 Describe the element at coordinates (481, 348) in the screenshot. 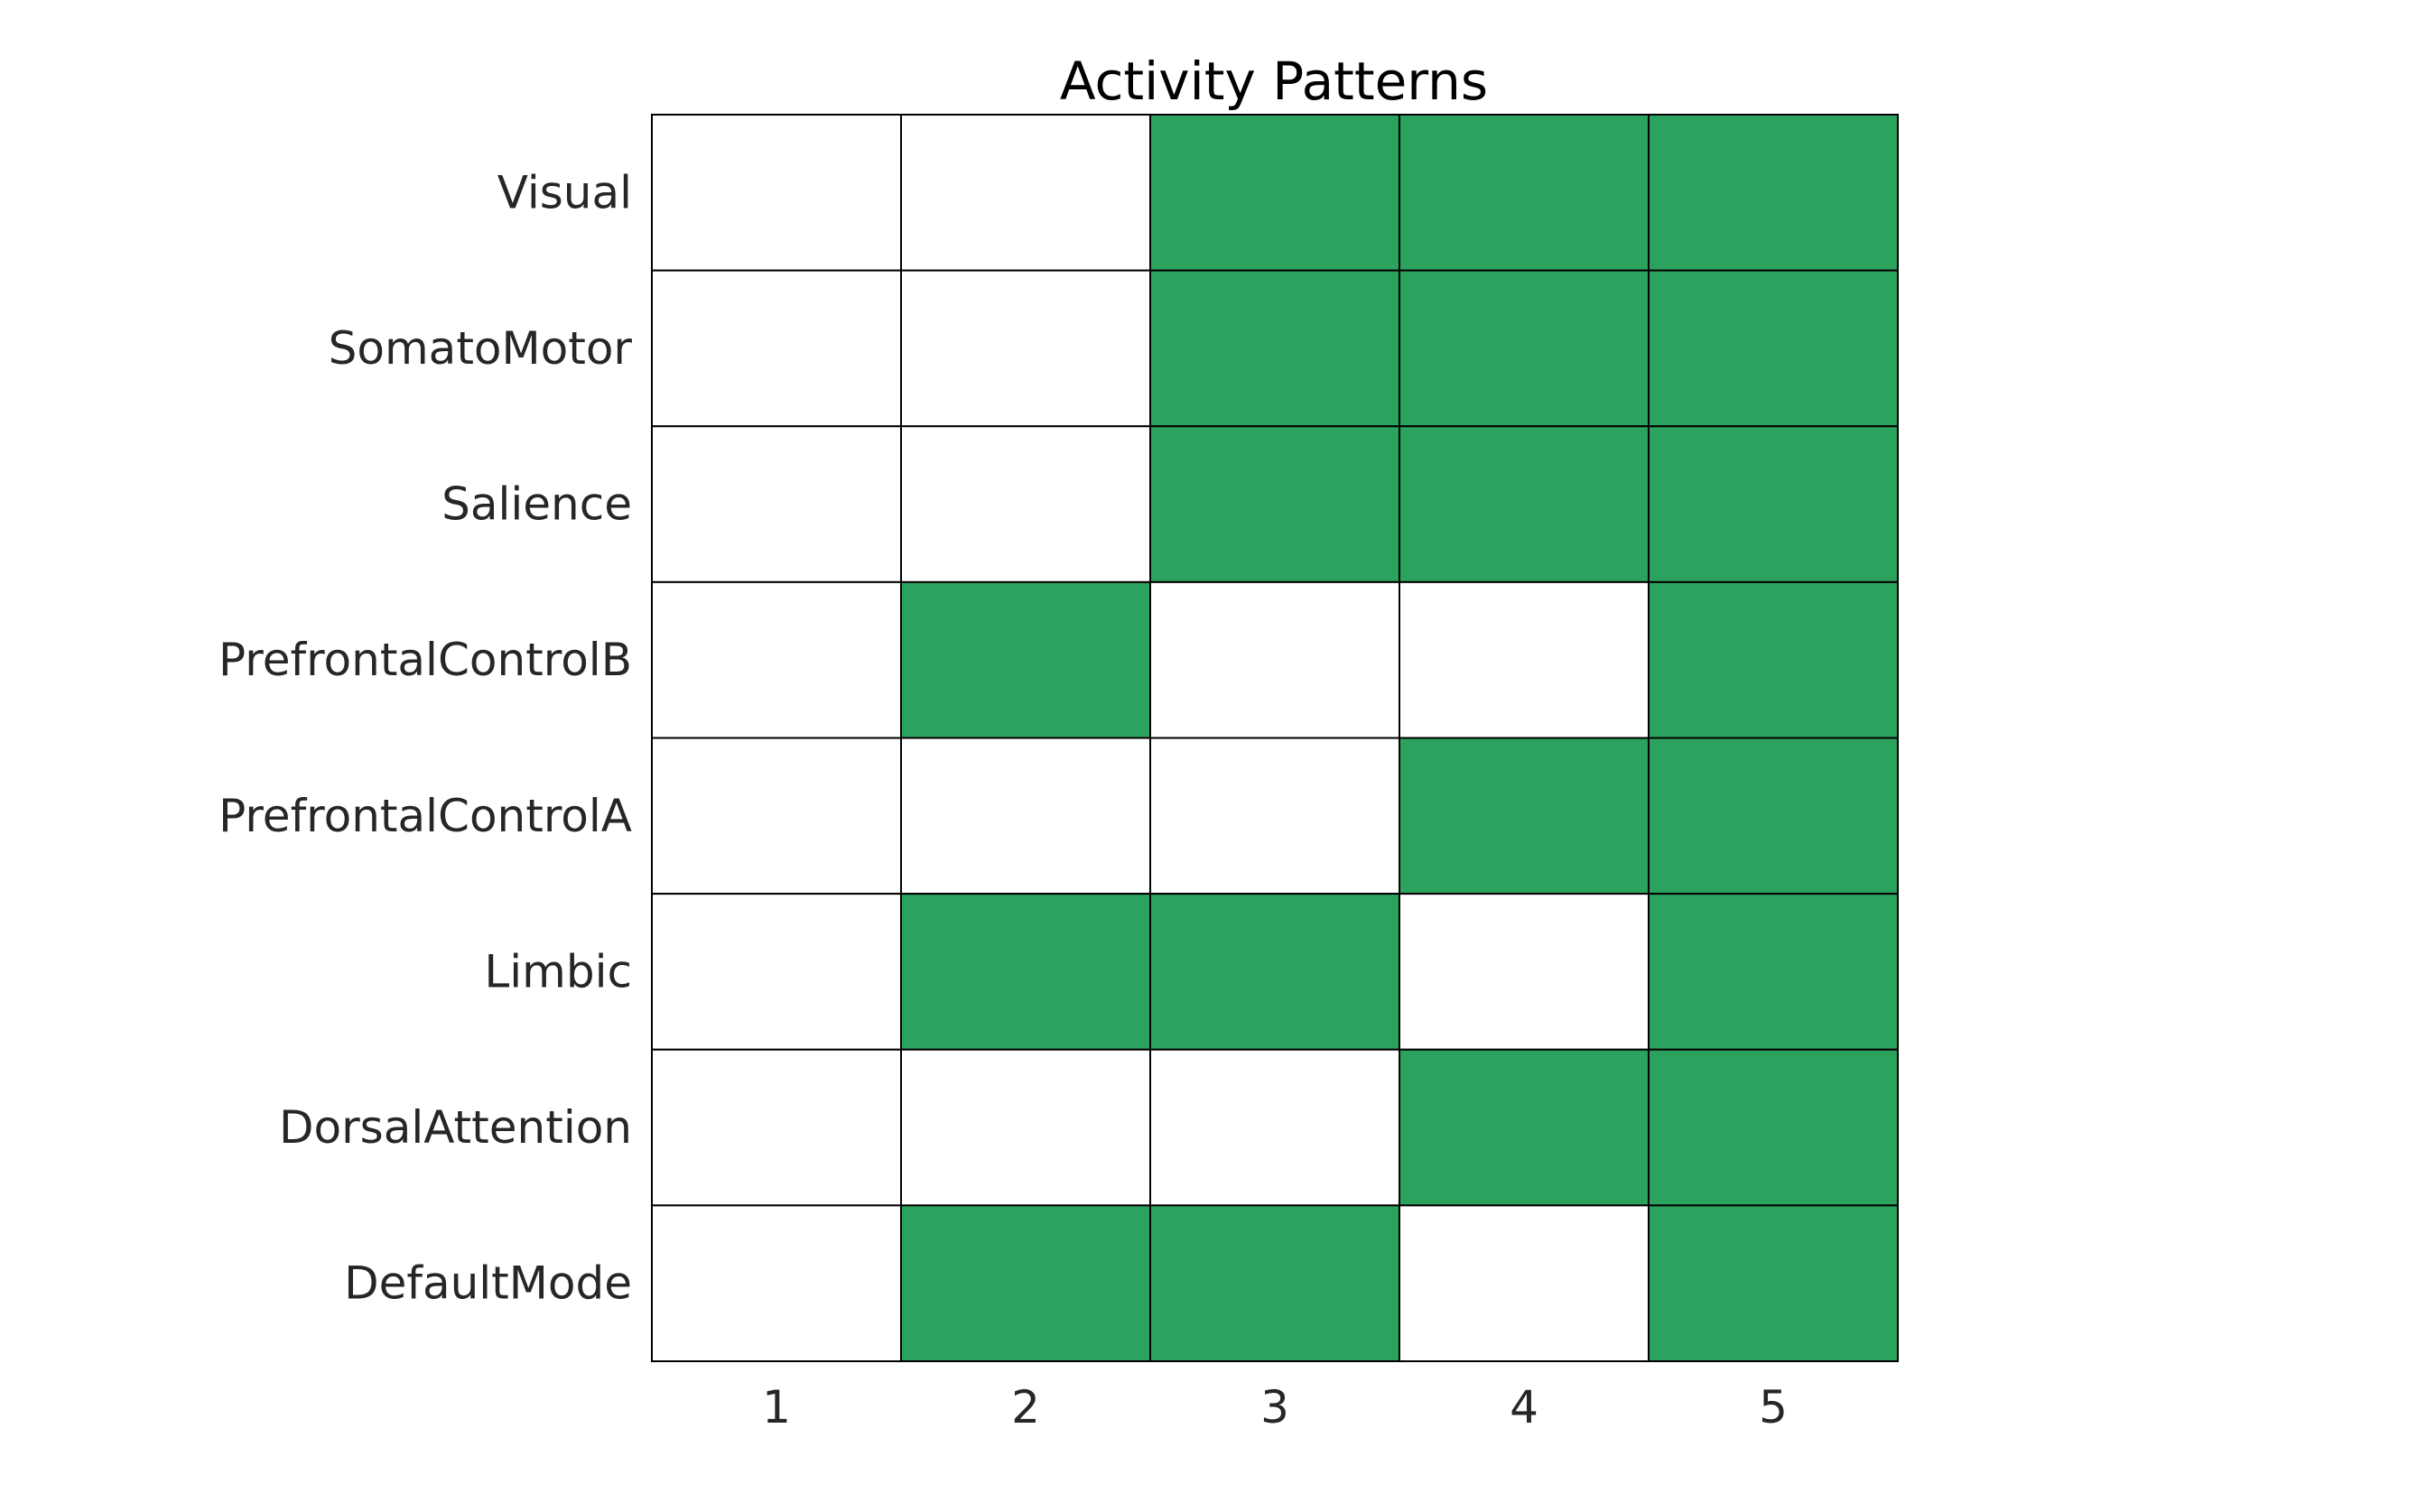

I see `y-tick-label: SomatoMotor` at that location.